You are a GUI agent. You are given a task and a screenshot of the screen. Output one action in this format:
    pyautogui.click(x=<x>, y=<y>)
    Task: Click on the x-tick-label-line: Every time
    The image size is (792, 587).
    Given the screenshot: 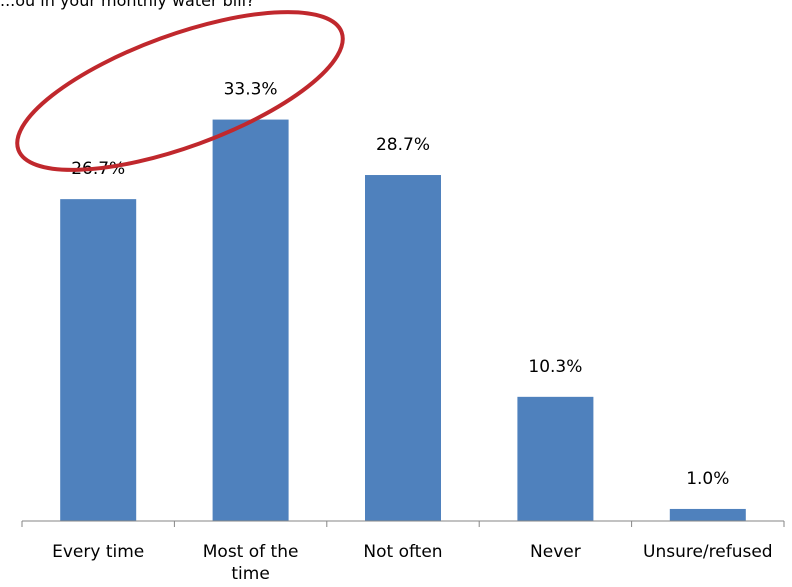 What is the action you would take?
    pyautogui.click(x=98, y=552)
    